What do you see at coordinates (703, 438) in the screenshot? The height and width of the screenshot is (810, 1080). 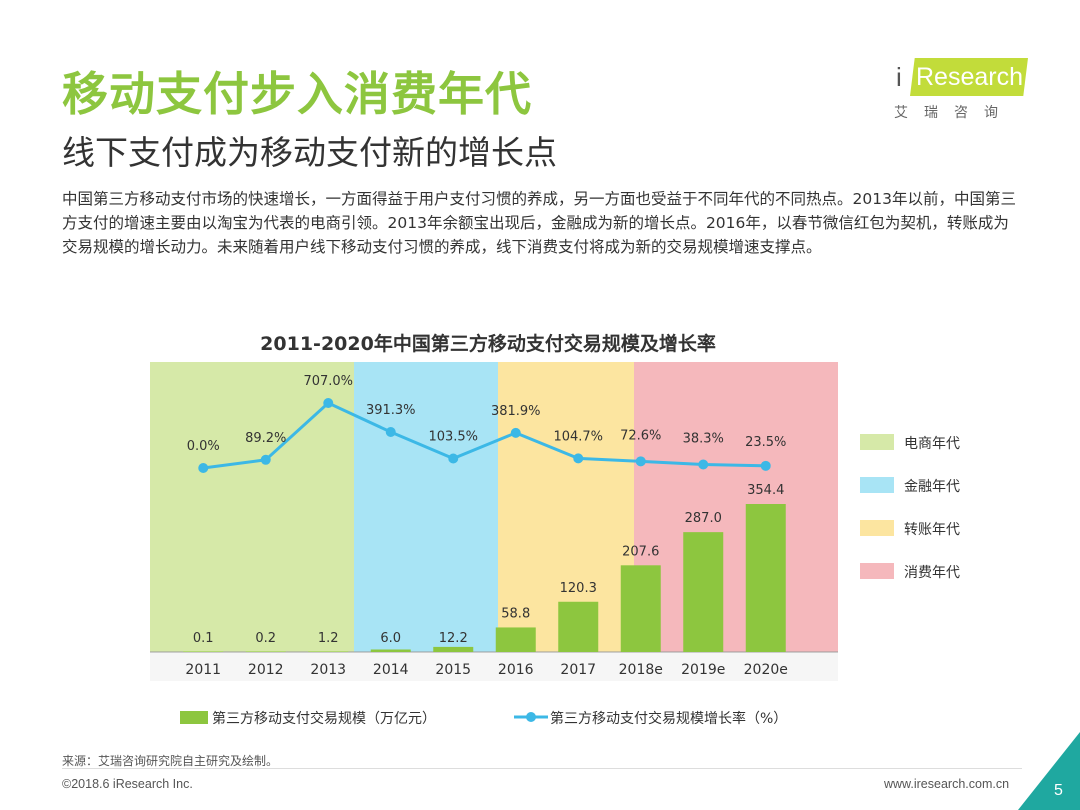 I see `growth-label-2019e: 38.3%` at bounding box center [703, 438].